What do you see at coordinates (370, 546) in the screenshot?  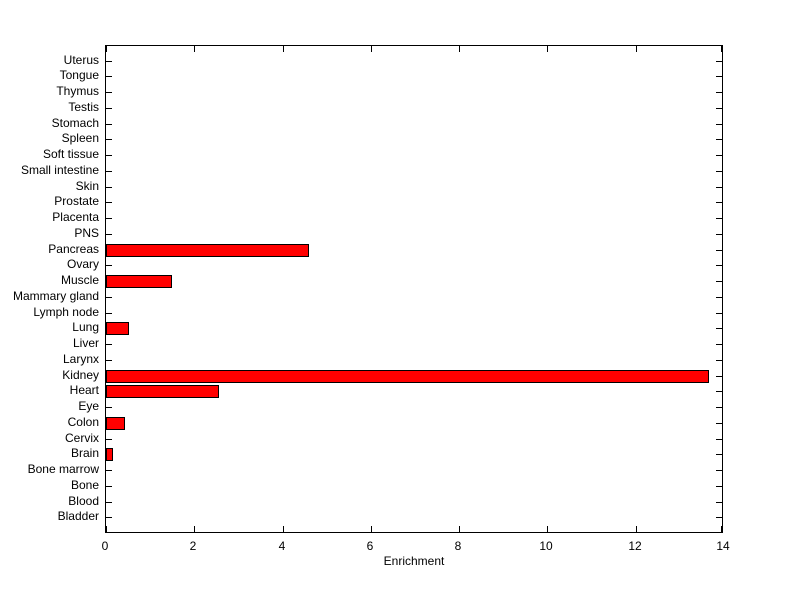 I see `x-tick-label-6: 6` at bounding box center [370, 546].